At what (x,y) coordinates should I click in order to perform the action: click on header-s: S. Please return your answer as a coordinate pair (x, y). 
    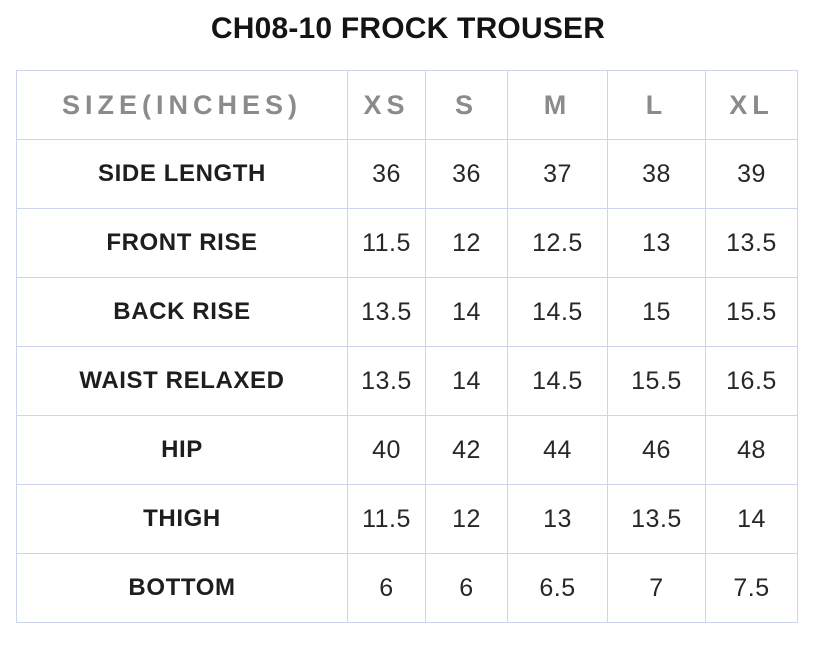
    Looking at the image, I should click on (466, 105).